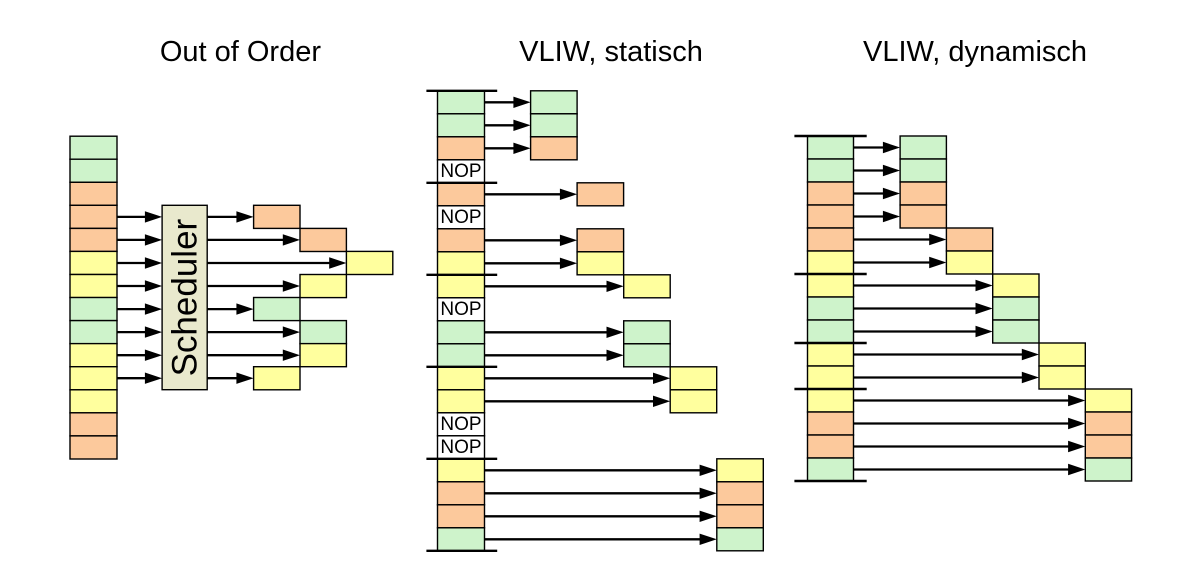  What do you see at coordinates (611, 52) in the screenshot?
I see `svg-text: VLIW, statisch` at bounding box center [611, 52].